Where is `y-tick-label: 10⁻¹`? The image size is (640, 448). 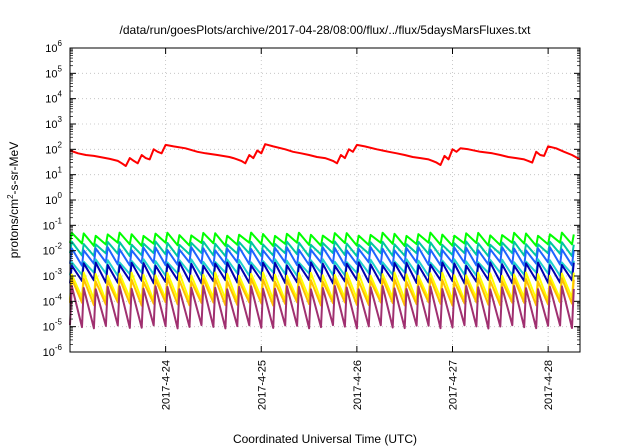 y-tick-label: 10⁻¹ is located at coordinates (53, 224).